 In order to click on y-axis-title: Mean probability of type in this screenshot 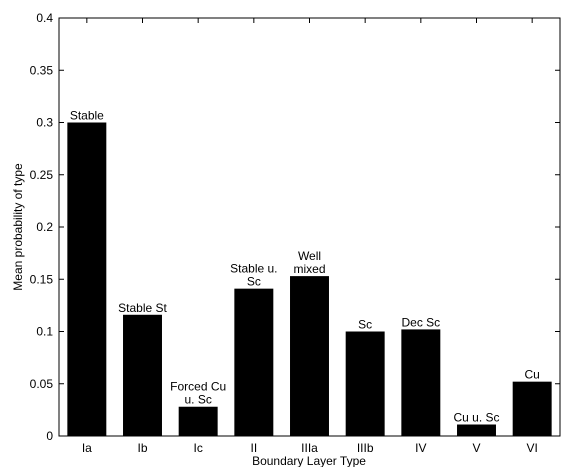, I will do `click(18, 227)`.